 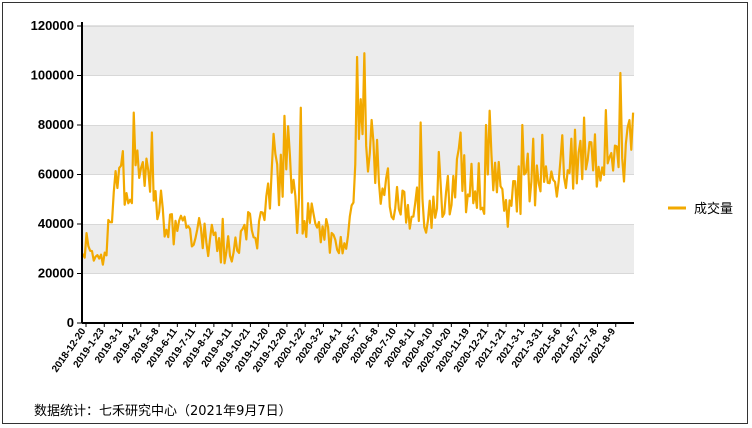 What do you see at coordinates (56, 124) in the screenshot?
I see `y-tick-label: 80000` at bounding box center [56, 124].